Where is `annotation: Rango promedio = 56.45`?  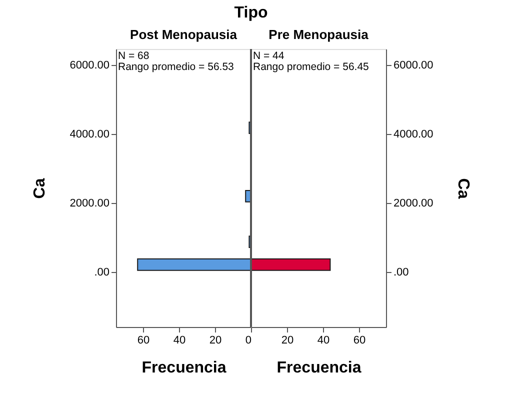 annotation: Rango promedio = 56.45 is located at coordinates (311, 67).